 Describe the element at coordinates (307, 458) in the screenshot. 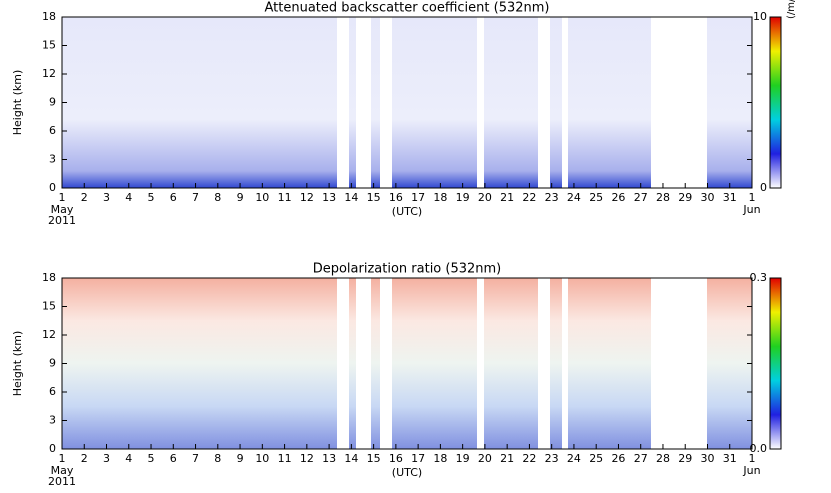

I see `x-tick-label: 12` at that location.